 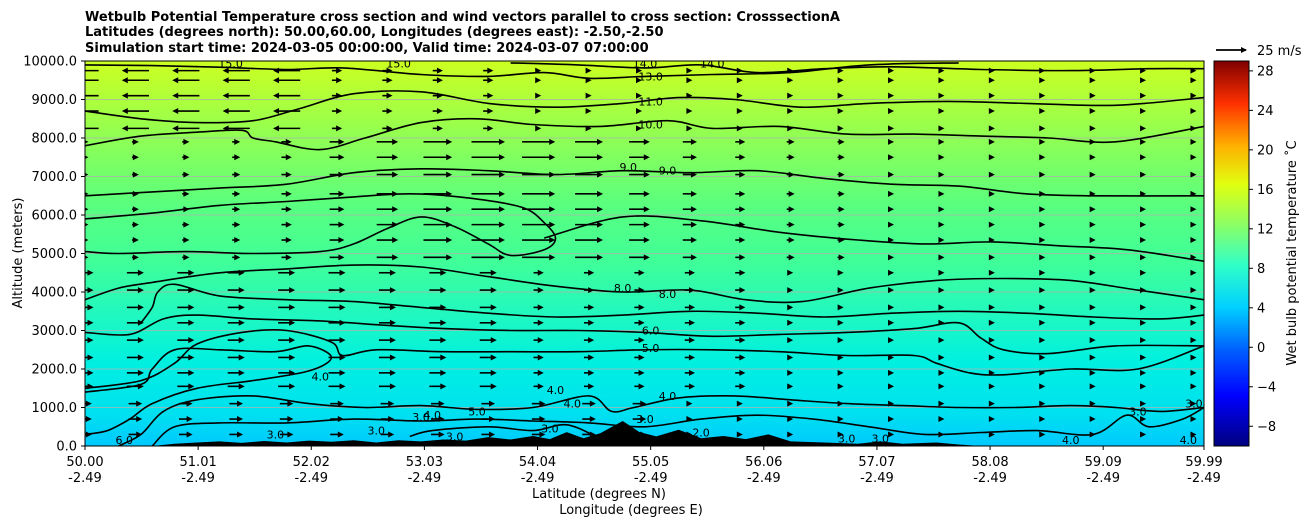 I want to click on colorbar-tick-label-4: 12, so click(x=1265, y=229).